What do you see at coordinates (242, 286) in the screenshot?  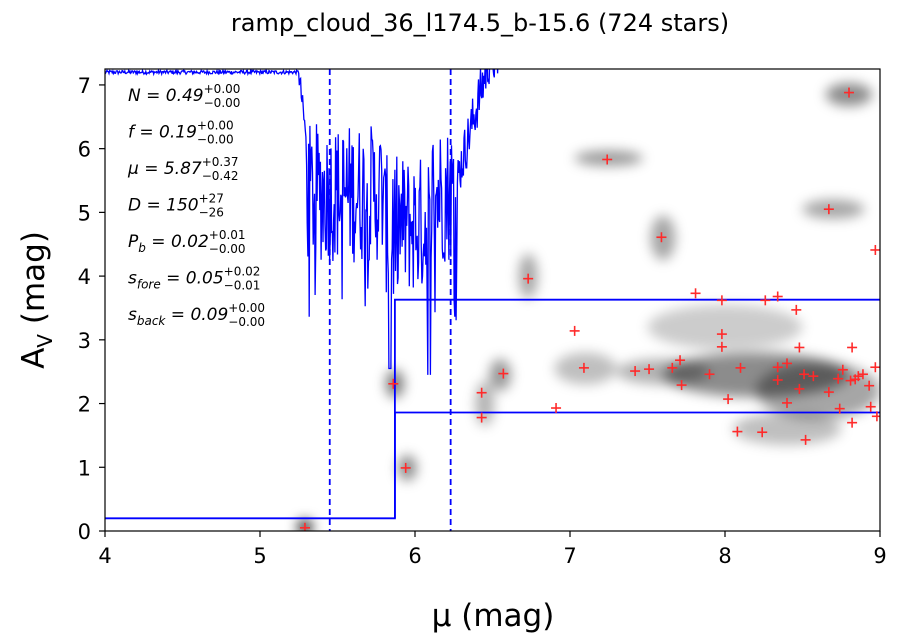 I see `annotation-sub: −0.01` at bounding box center [242, 286].